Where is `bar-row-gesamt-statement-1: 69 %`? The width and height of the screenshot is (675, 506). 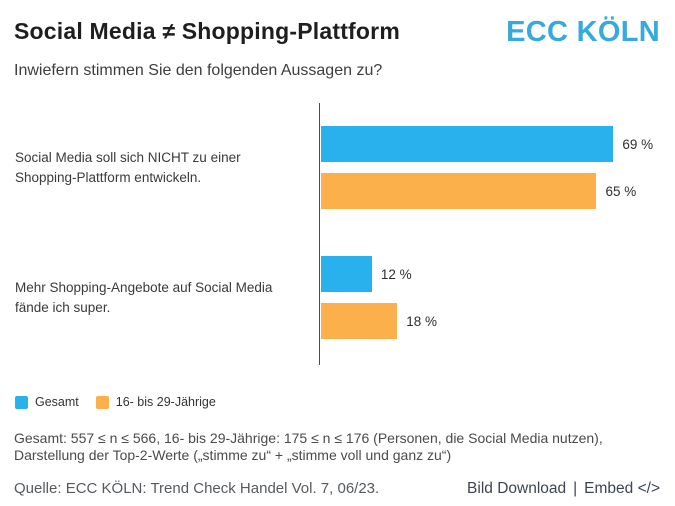
bar-row-gesamt-statement-1: 69 % is located at coordinates (490, 144).